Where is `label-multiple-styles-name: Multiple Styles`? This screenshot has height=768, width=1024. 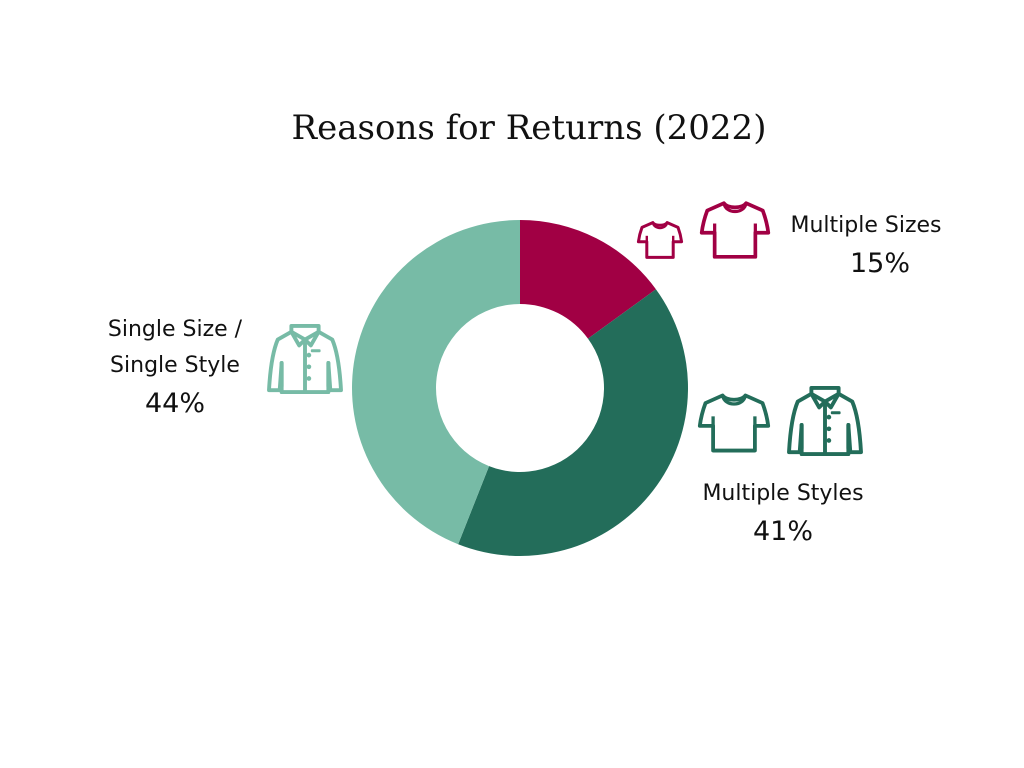 label-multiple-styles-name: Multiple Styles is located at coordinates (783, 493).